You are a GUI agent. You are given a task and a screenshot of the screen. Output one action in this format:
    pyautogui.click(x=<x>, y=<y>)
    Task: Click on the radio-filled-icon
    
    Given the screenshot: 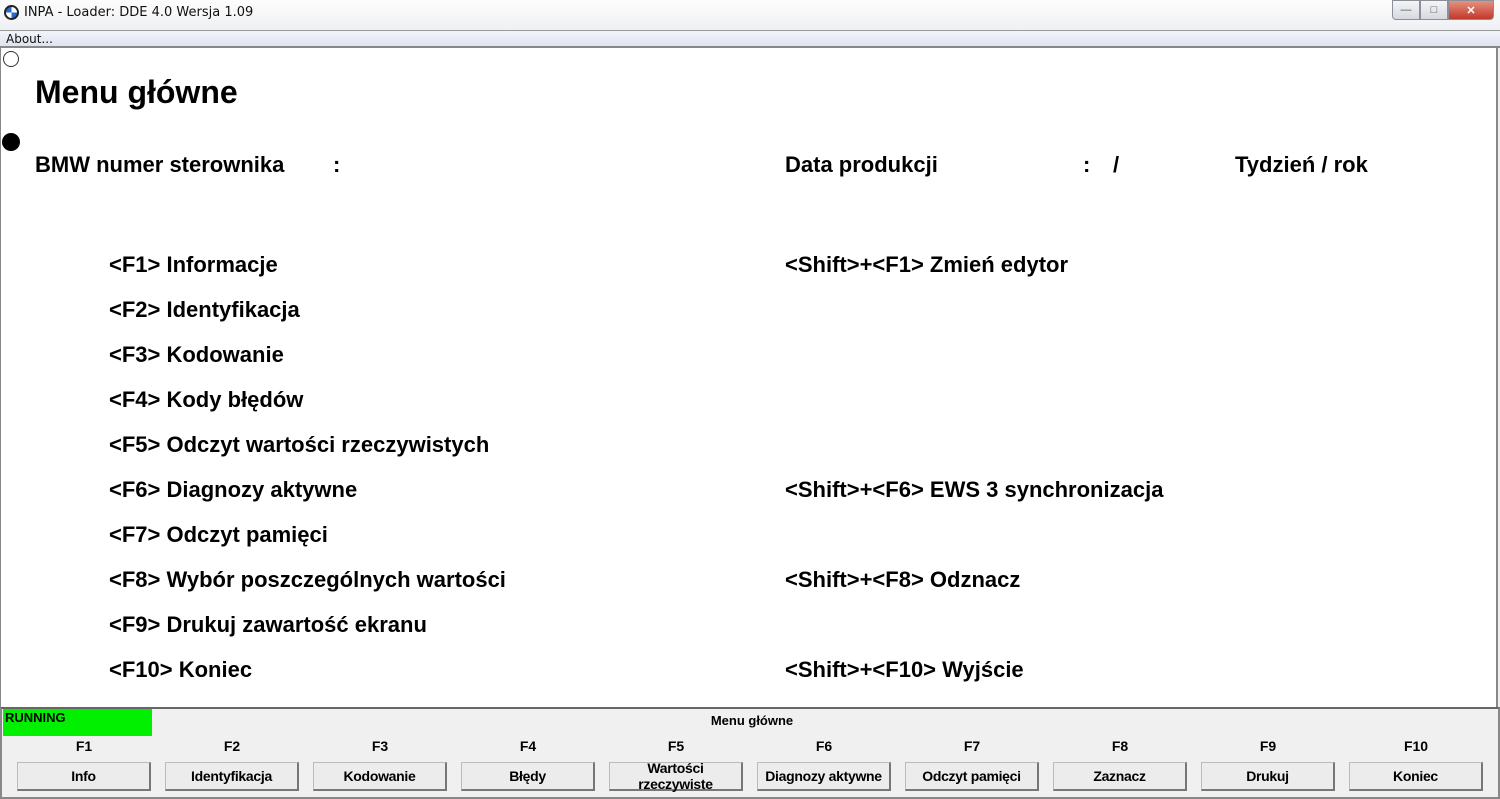 What is the action you would take?
    pyautogui.click(x=11, y=142)
    